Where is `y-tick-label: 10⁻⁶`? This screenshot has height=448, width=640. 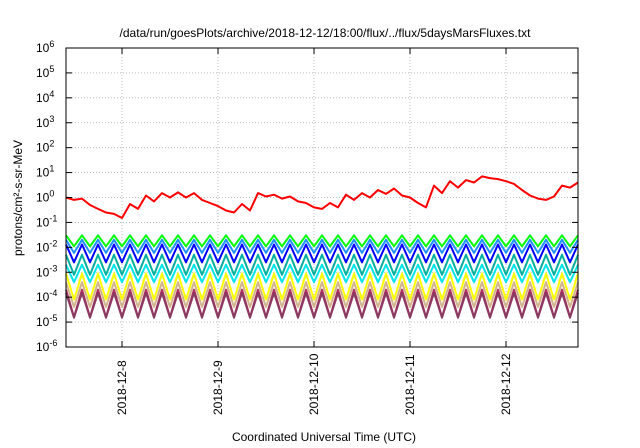 y-tick-label: 10⁻⁶ is located at coordinates (46, 346).